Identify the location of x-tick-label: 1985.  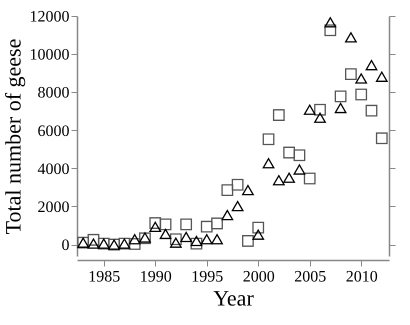
(104, 277).